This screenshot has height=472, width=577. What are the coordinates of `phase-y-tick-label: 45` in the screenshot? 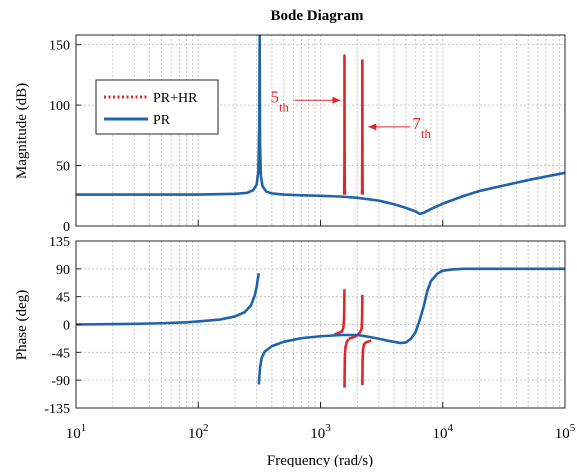 It's located at (63, 298).